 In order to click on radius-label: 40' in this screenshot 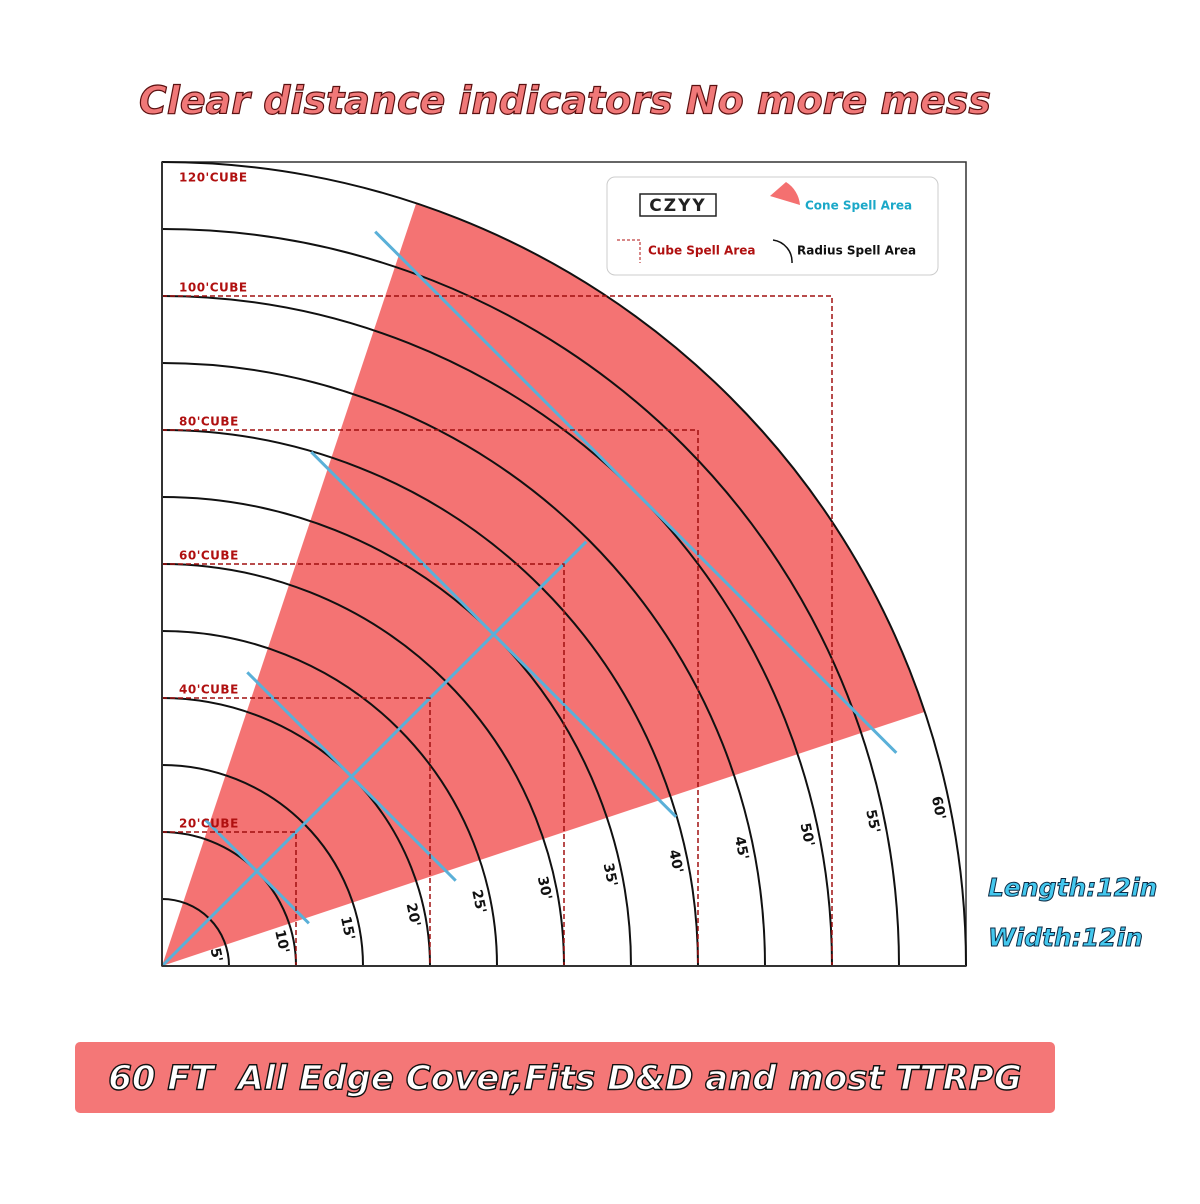, I will do `click(675, 861)`.